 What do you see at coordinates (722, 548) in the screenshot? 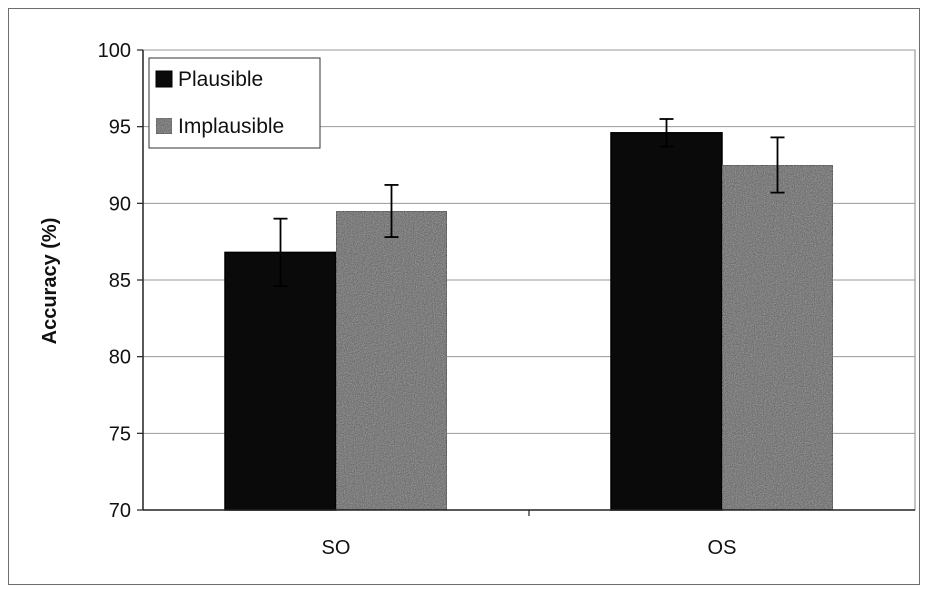
I see `x-tick-label-os: OS` at bounding box center [722, 548].